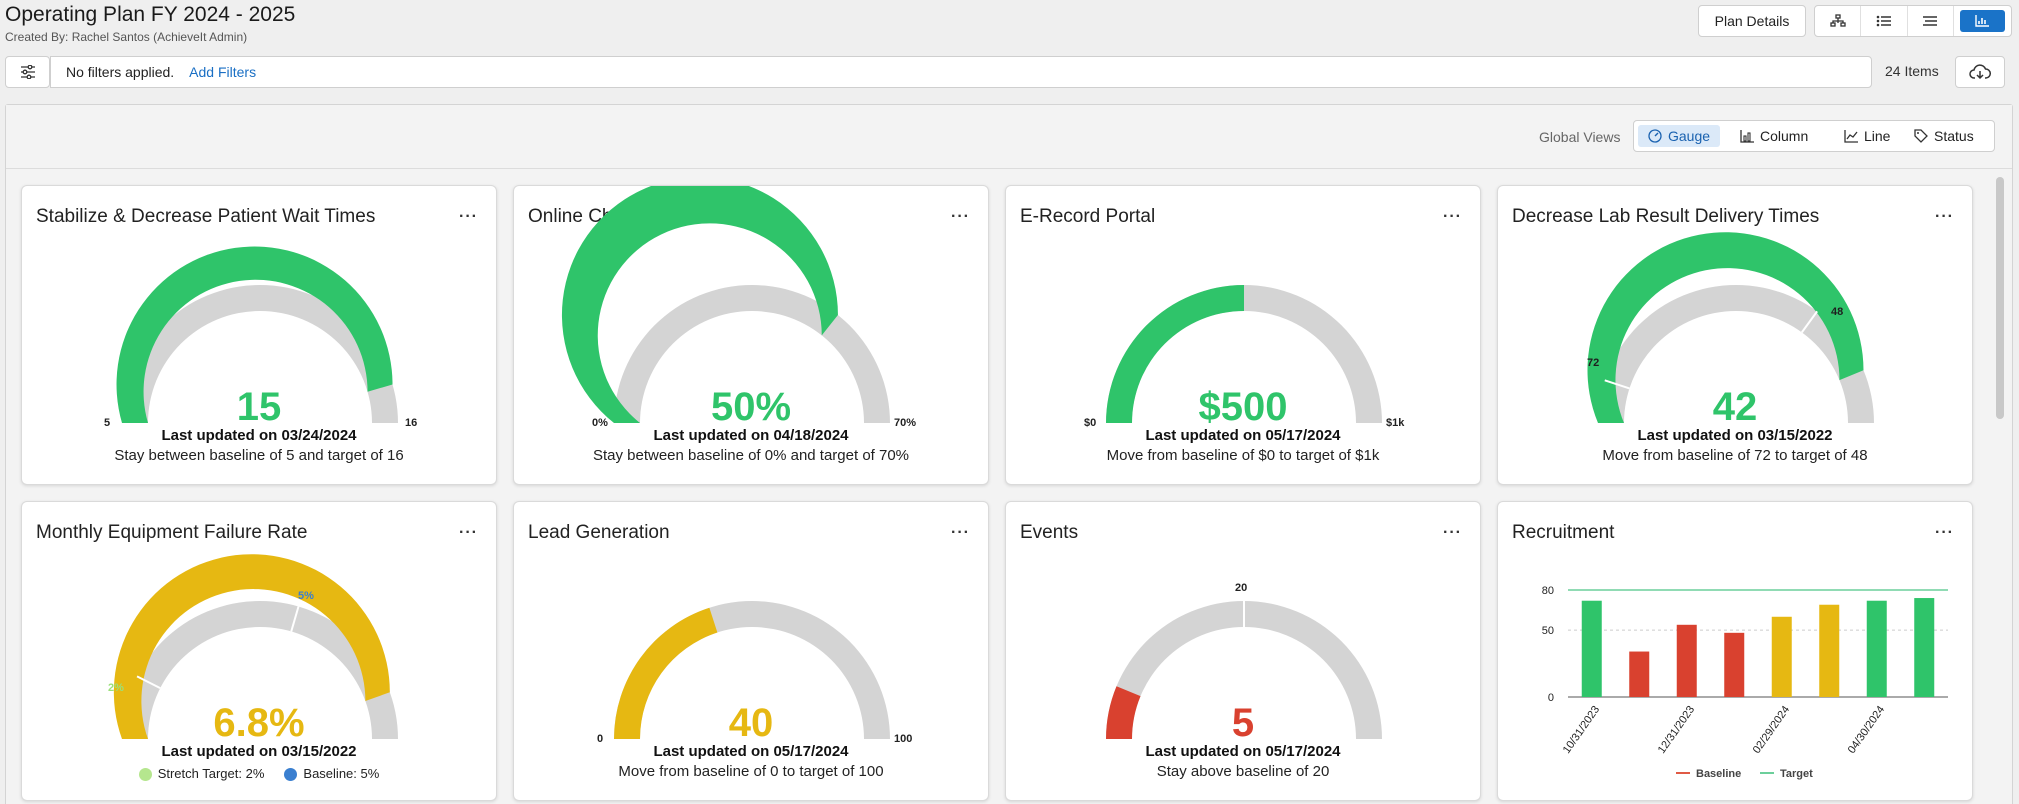  I want to click on card-title: E-Record Portal, so click(1088, 216).